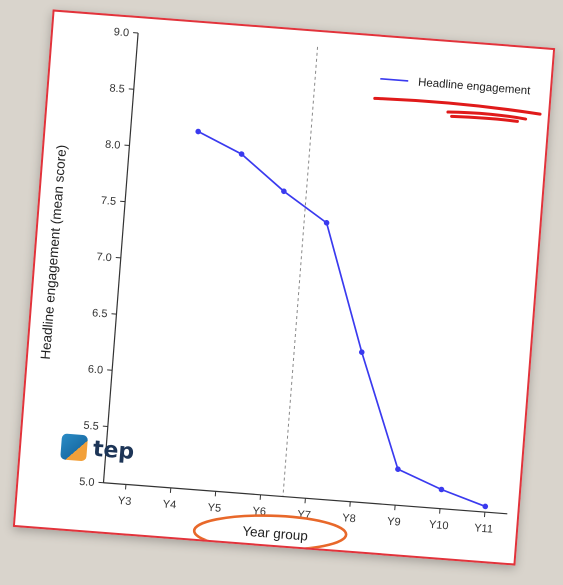 The height and width of the screenshot is (585, 563). I want to click on brand-logo: tep, so click(97, 449).